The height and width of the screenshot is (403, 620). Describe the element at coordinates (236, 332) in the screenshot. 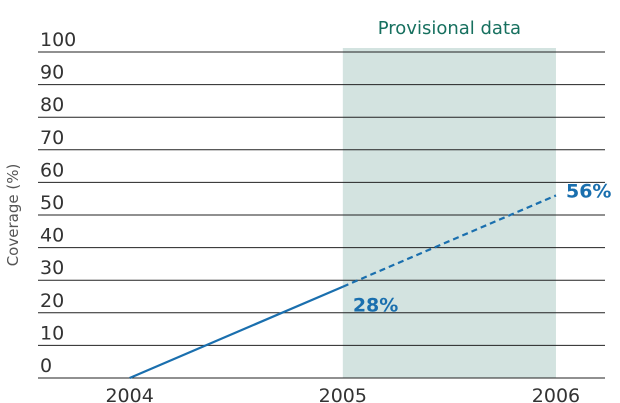

I see `line-segment` at that location.